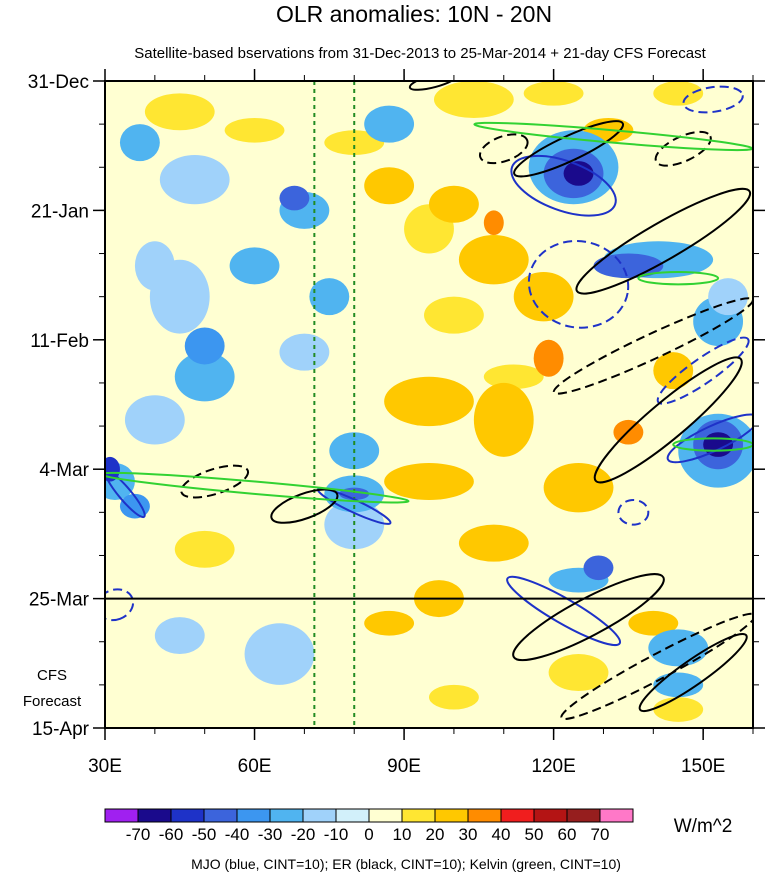  What do you see at coordinates (138, 834) in the screenshot?
I see `colorbar-level-label: -70` at bounding box center [138, 834].